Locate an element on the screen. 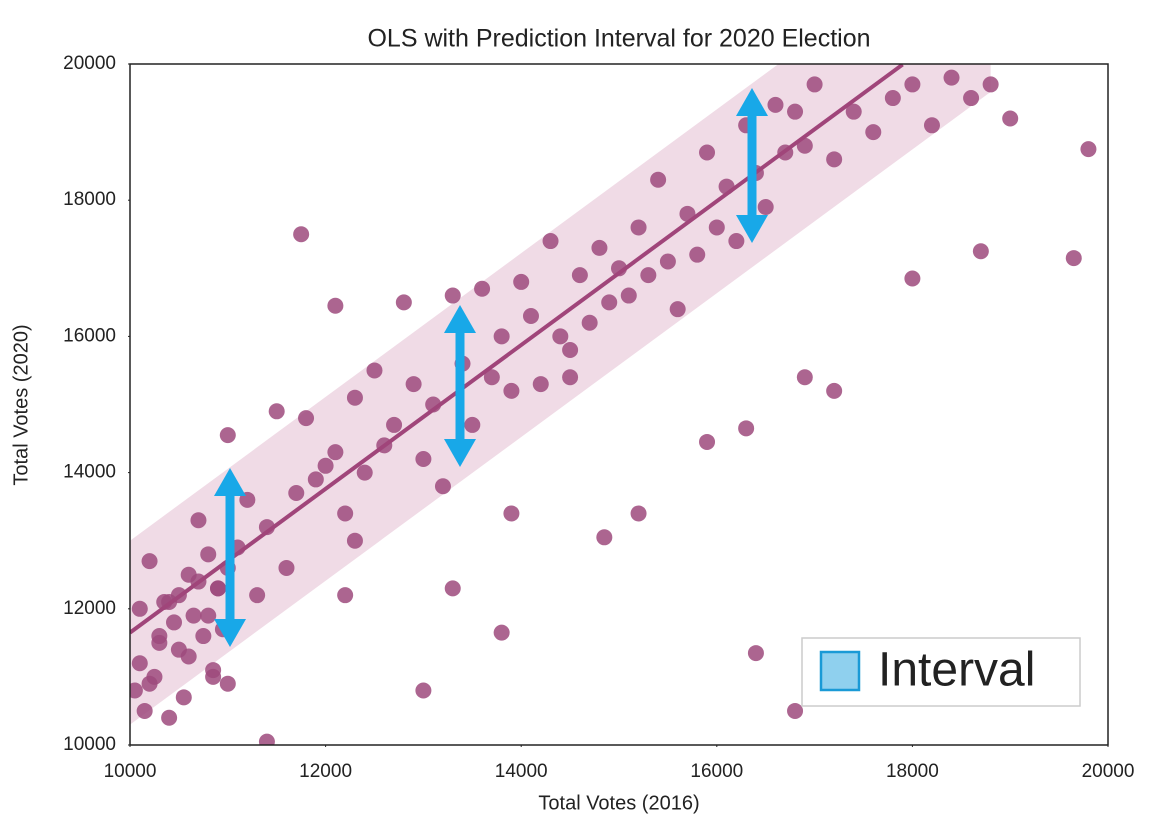 The height and width of the screenshot is (831, 1160). y-tick-label: 12000 is located at coordinates (89, 608).